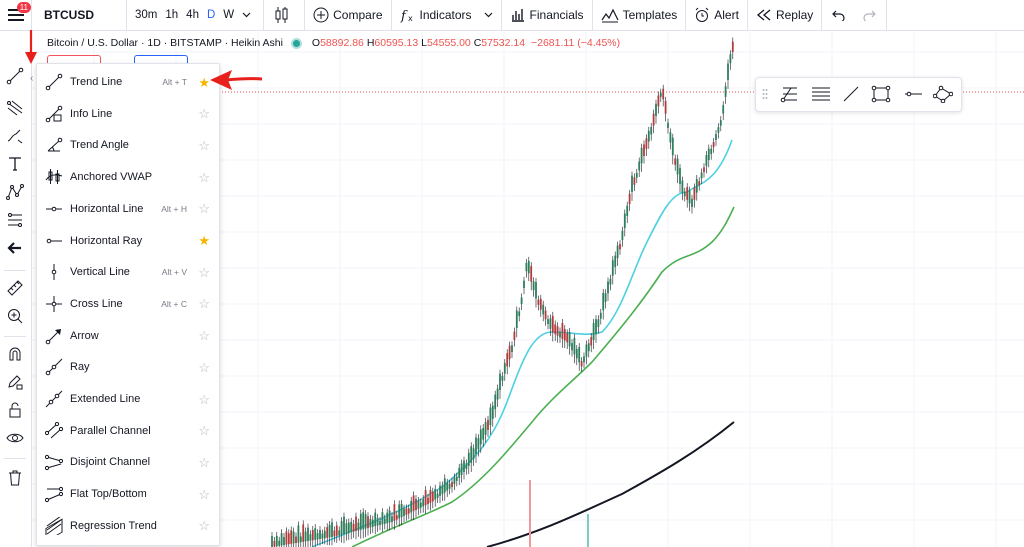 The width and height of the screenshot is (1024, 547). Describe the element at coordinates (128, 145) in the screenshot. I see `line-tool-trend-angle: Trend Angle ☆` at that location.